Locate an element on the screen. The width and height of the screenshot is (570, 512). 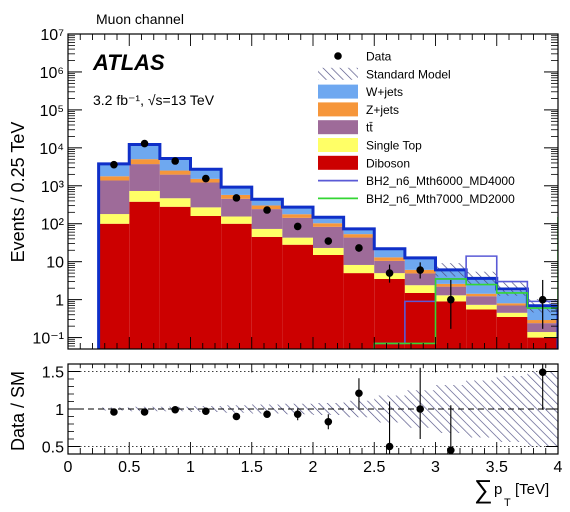
legend-sm-swatch is located at coordinates (338, 73).